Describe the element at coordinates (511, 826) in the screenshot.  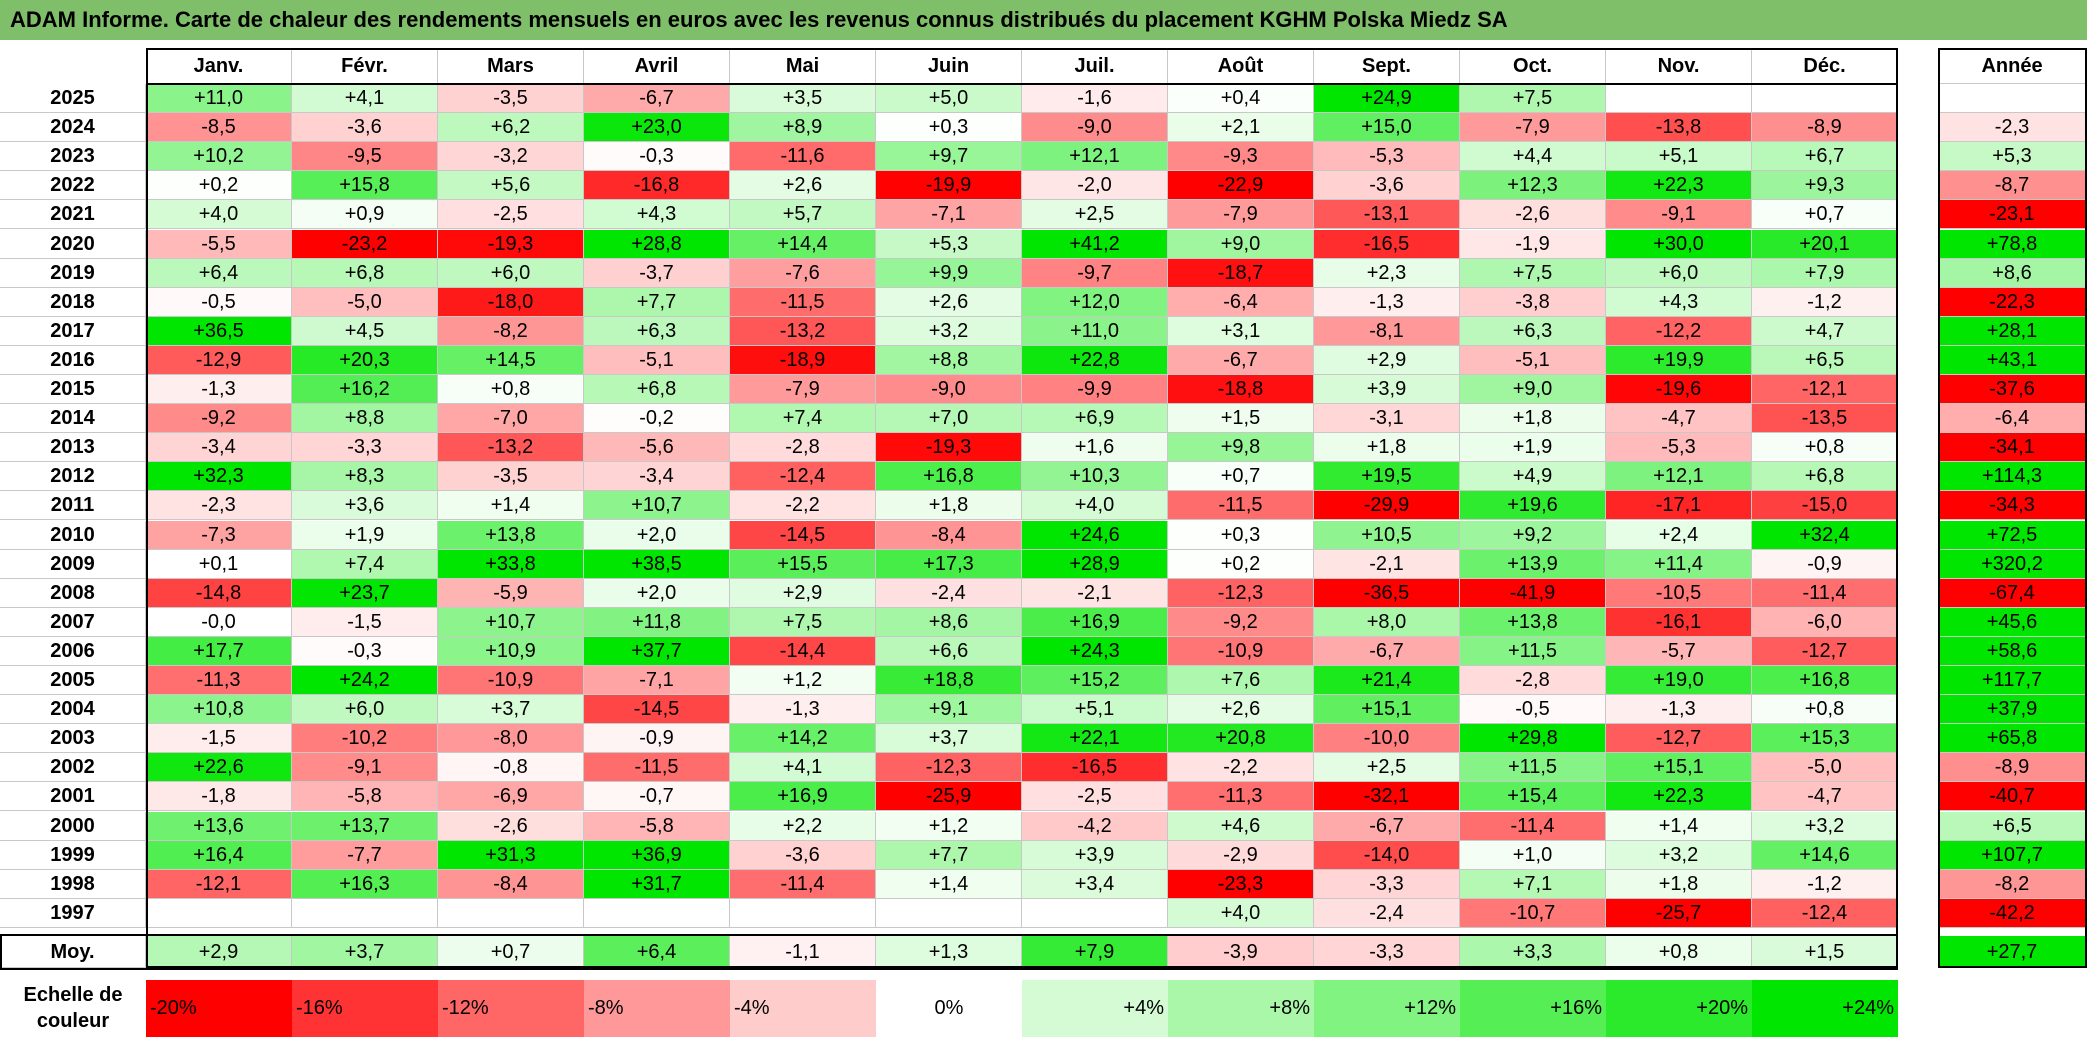
I see `heat-cell: -2,6` at that location.